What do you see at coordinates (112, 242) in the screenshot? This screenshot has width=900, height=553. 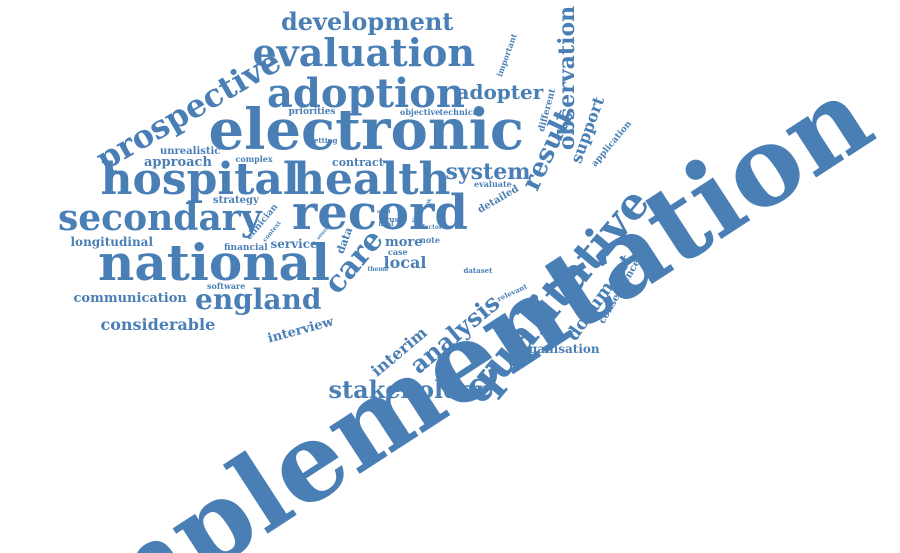 I see `word-longitudinal: longitudinal` at bounding box center [112, 242].